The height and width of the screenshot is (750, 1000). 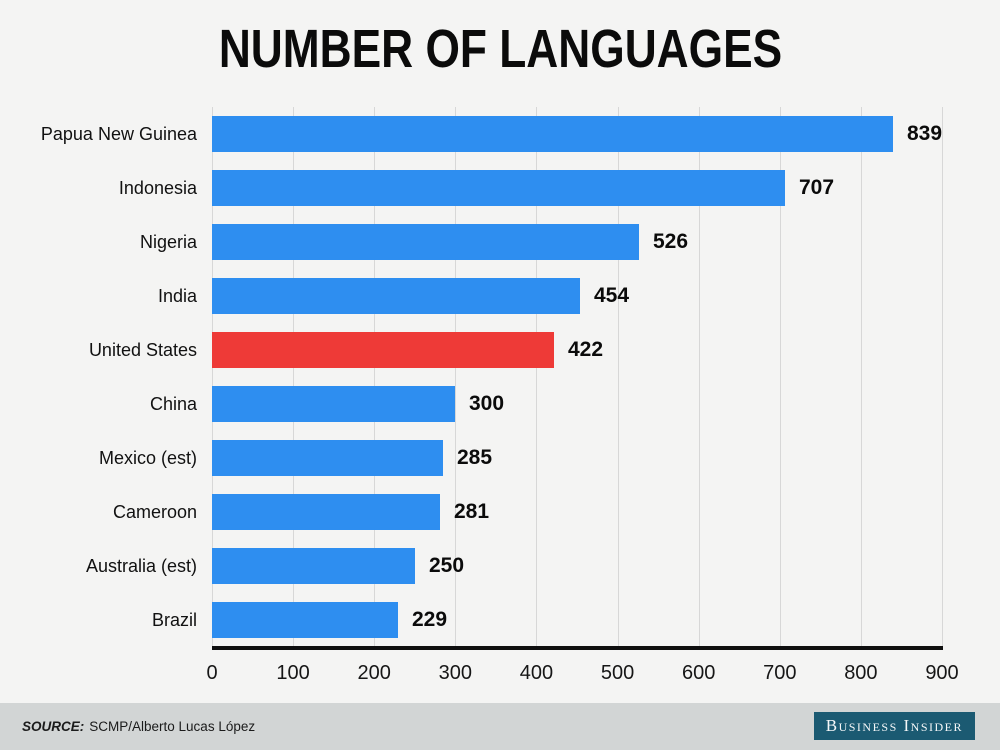 I want to click on category-label: Australia (est), so click(x=141, y=565).